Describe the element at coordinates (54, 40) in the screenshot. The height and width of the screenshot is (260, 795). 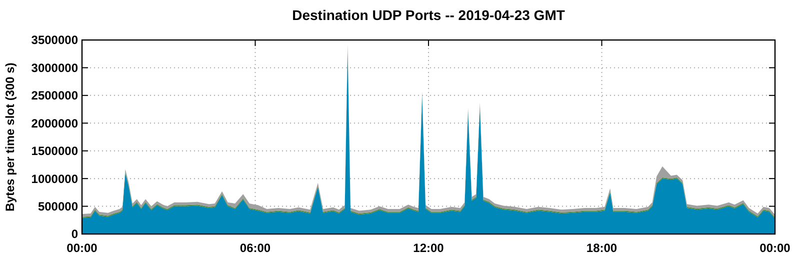
I see `y-tick-label: 3500000` at that location.